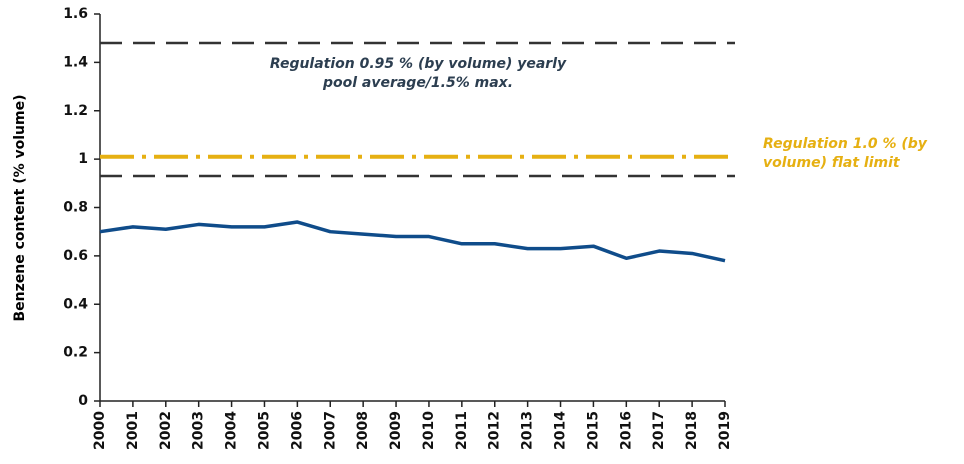 The height and width of the screenshot is (464, 964). What do you see at coordinates (692, 430) in the screenshot?
I see `x-tick-label: 2018` at bounding box center [692, 430].